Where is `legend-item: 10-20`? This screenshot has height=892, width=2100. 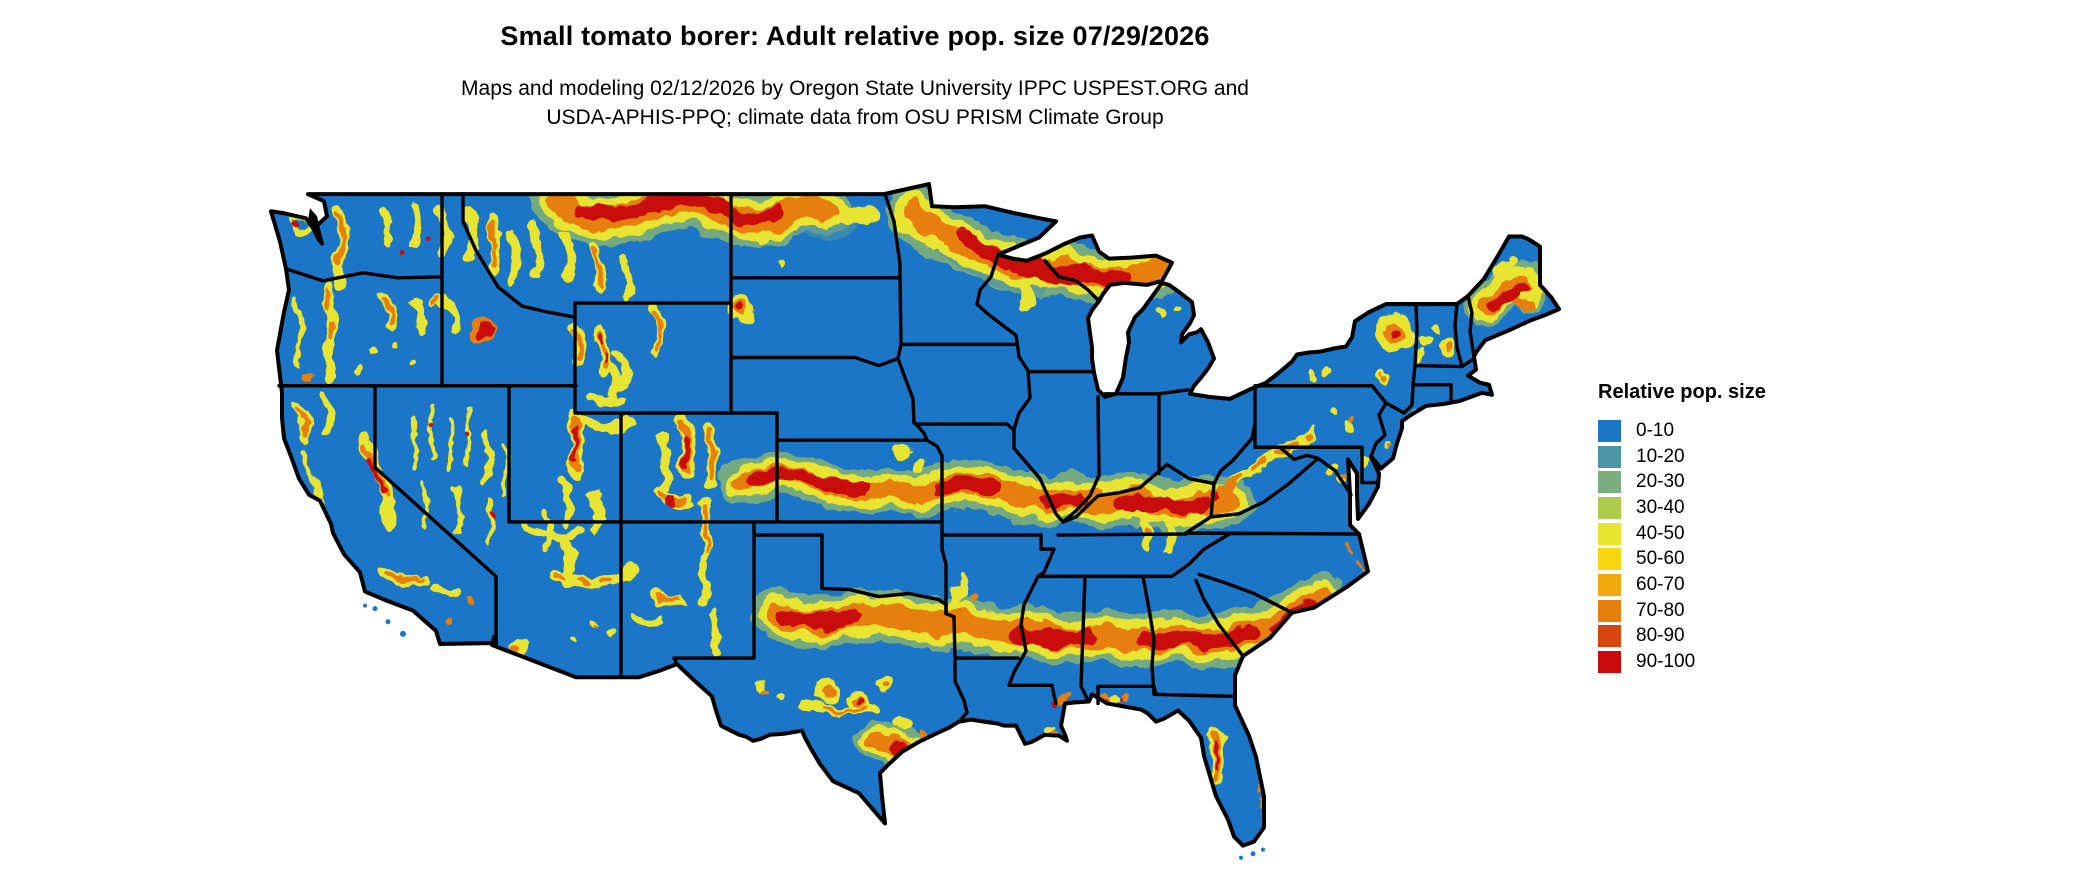 legend-item: 10-20 is located at coordinates (1682, 457).